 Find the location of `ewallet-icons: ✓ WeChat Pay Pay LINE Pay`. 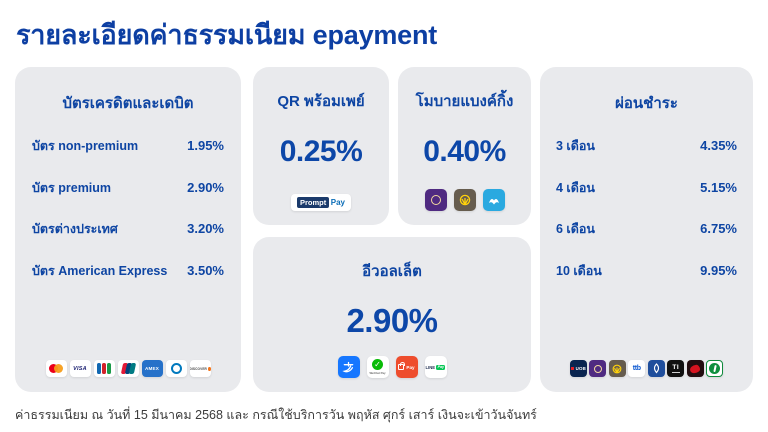

ewallet-icons: ✓ WeChat Pay Pay LINE Pay is located at coordinates (392, 367).